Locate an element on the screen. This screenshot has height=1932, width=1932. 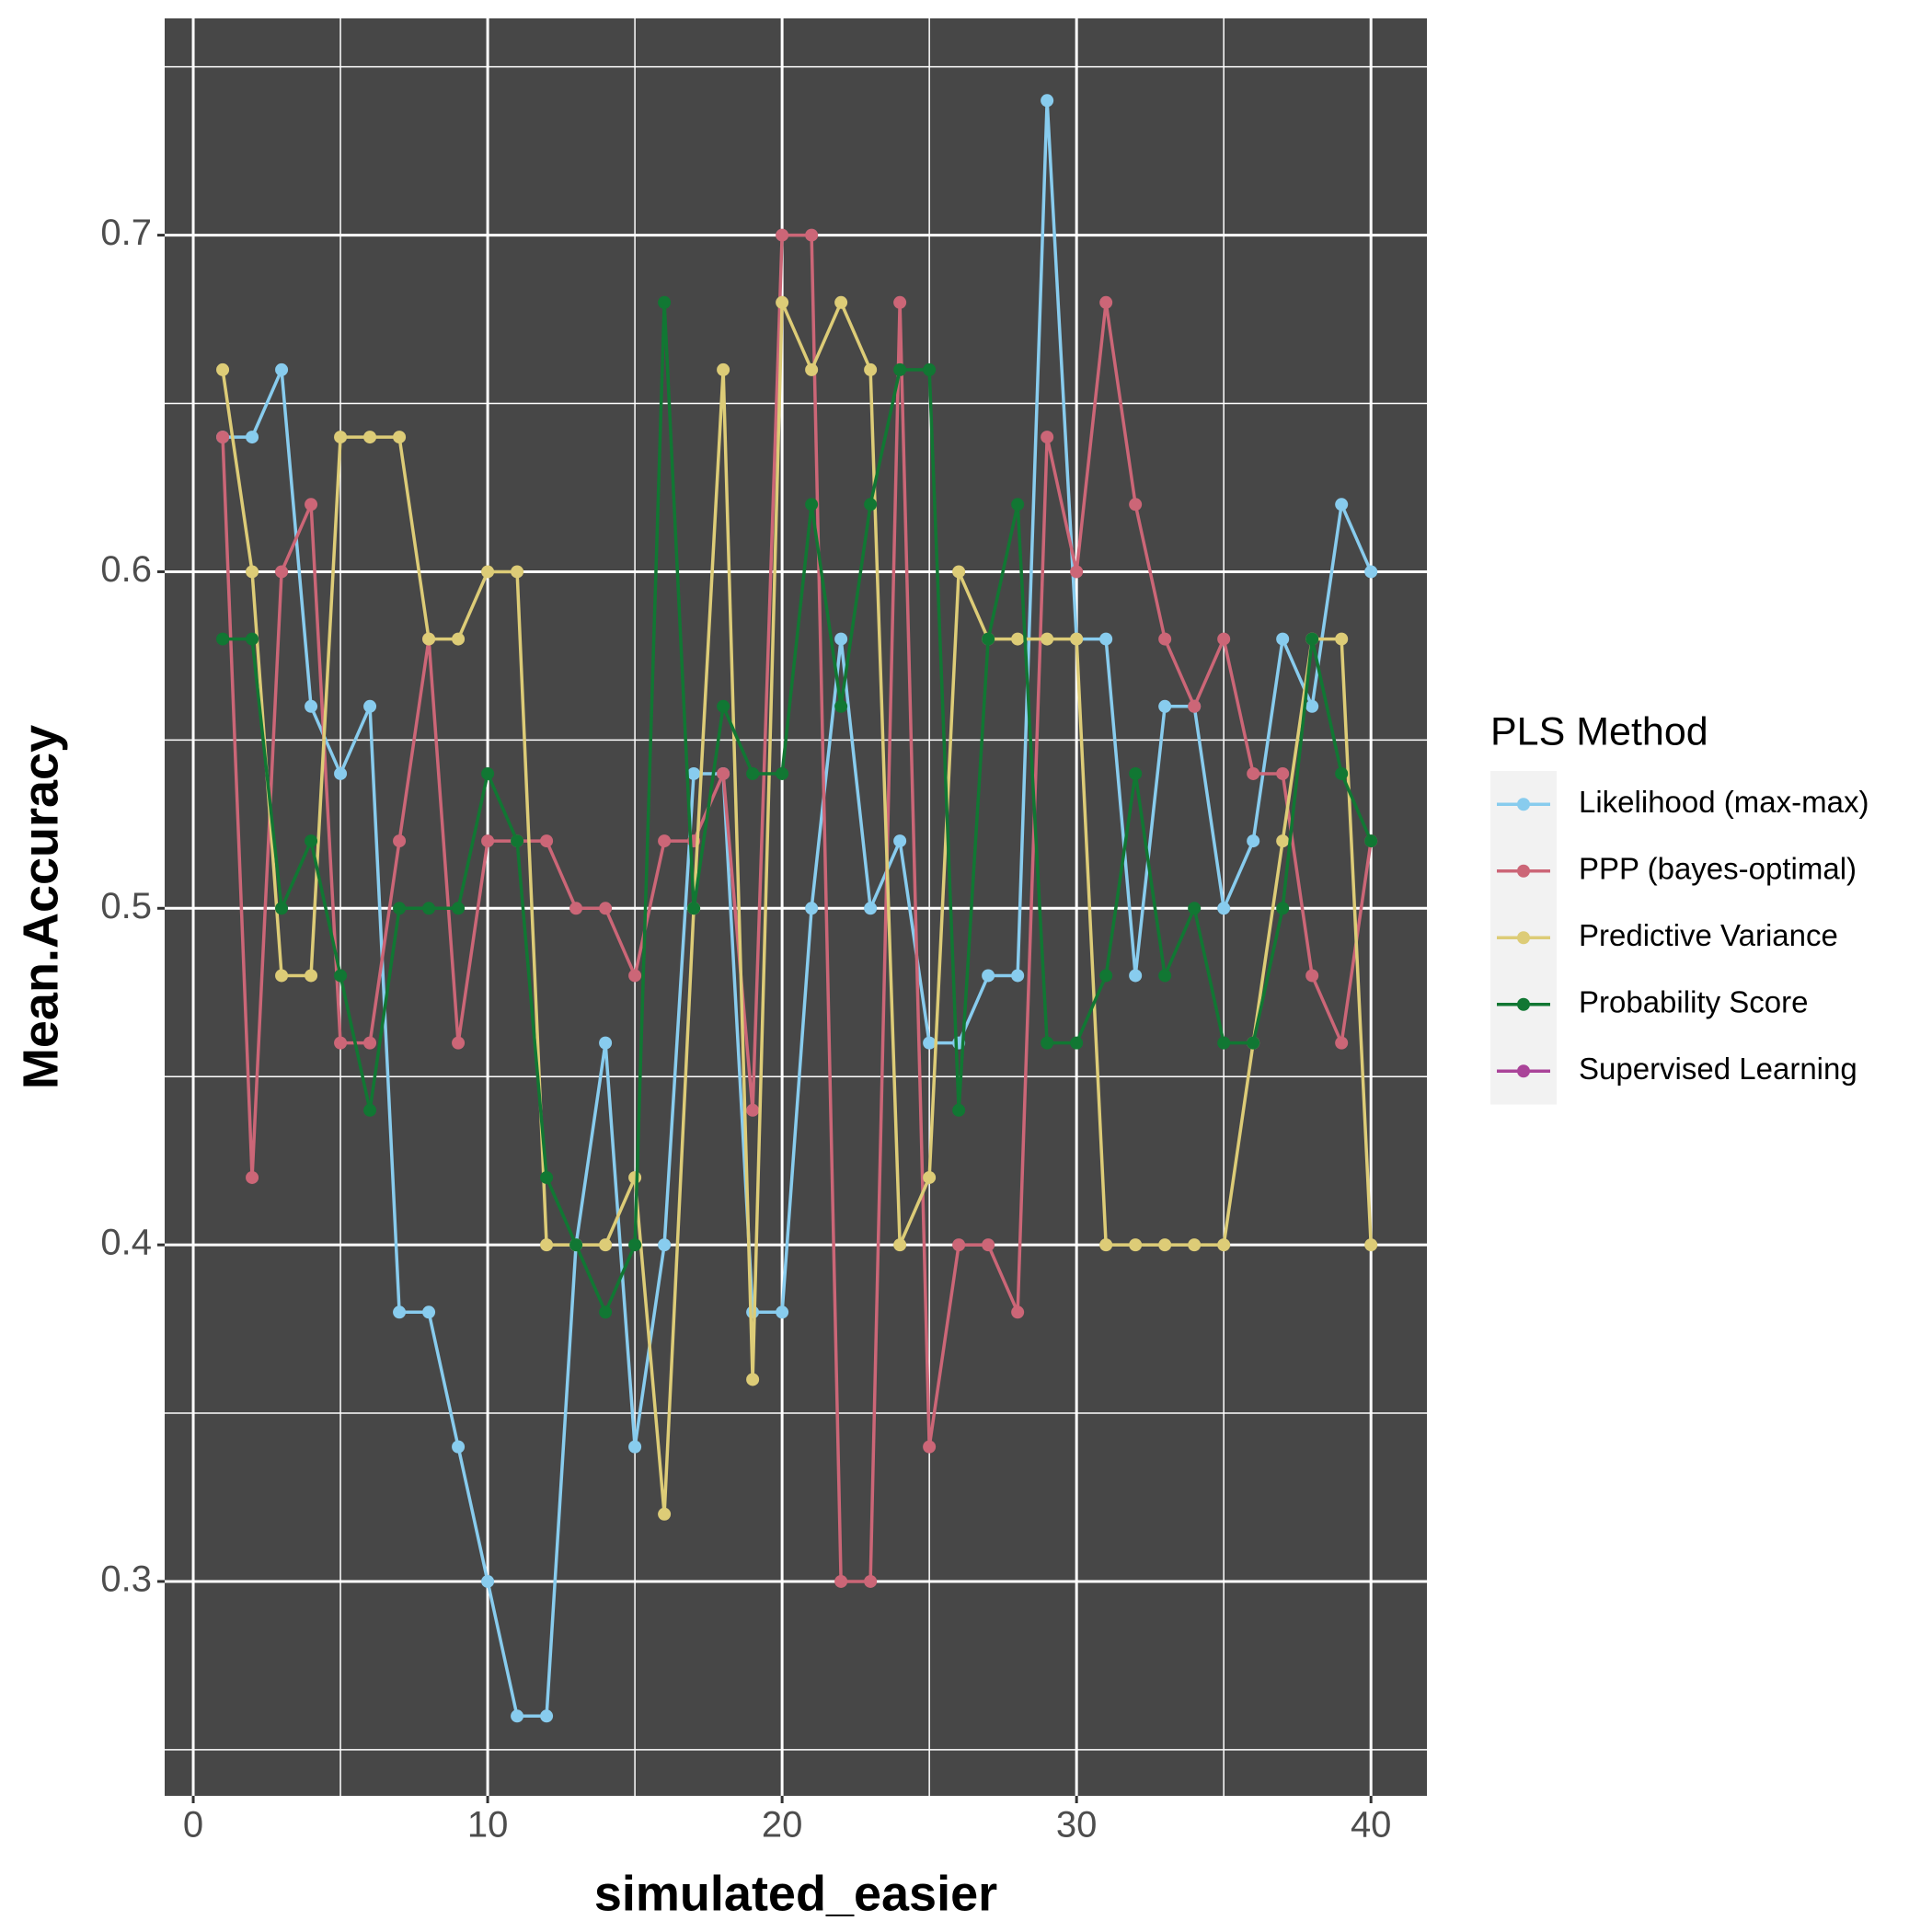
y-tick-label: 0.6 is located at coordinates (126, 569).